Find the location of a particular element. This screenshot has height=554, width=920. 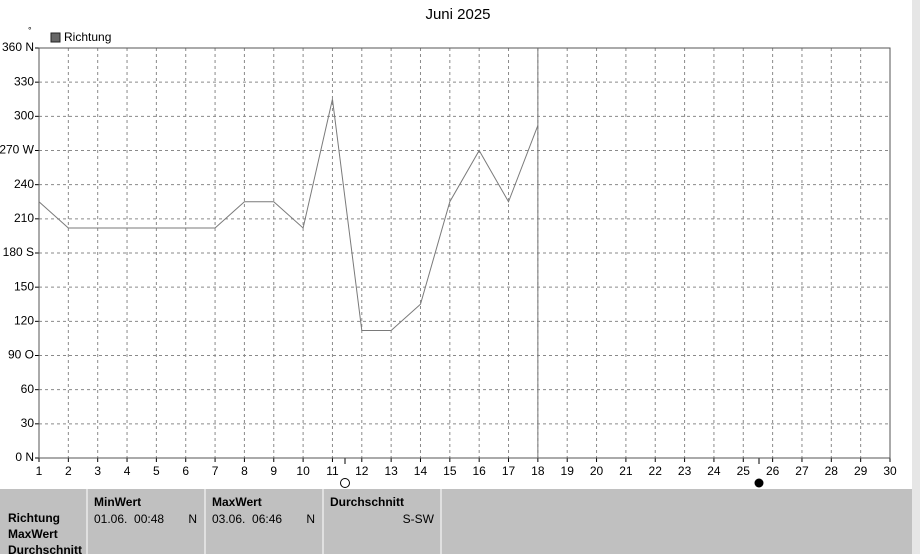

x-tick-label: 30 is located at coordinates (890, 471).